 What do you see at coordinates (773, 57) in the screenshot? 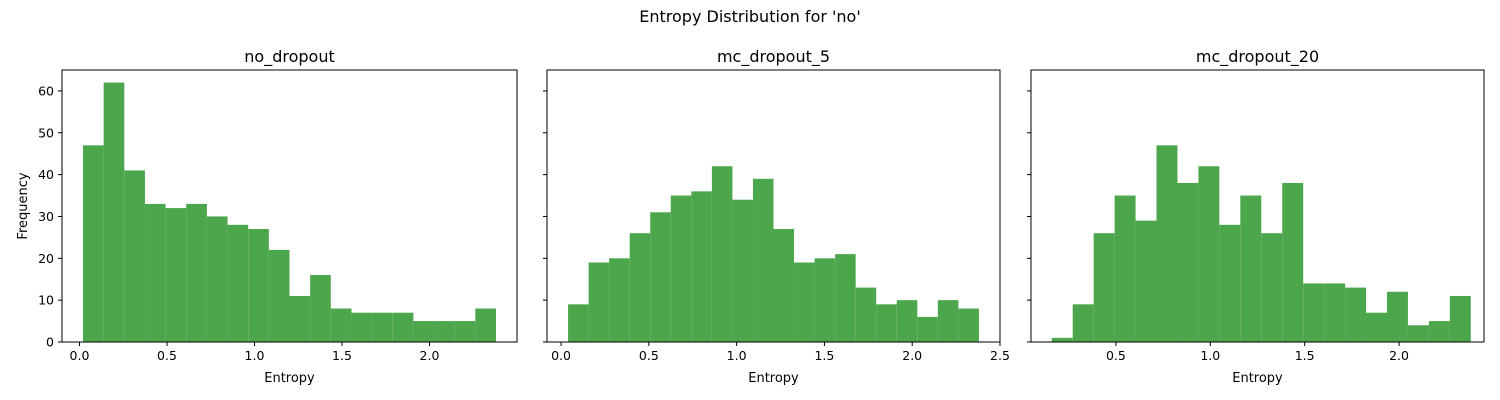
I see `panel-title: mc_dropout_5` at bounding box center [773, 57].